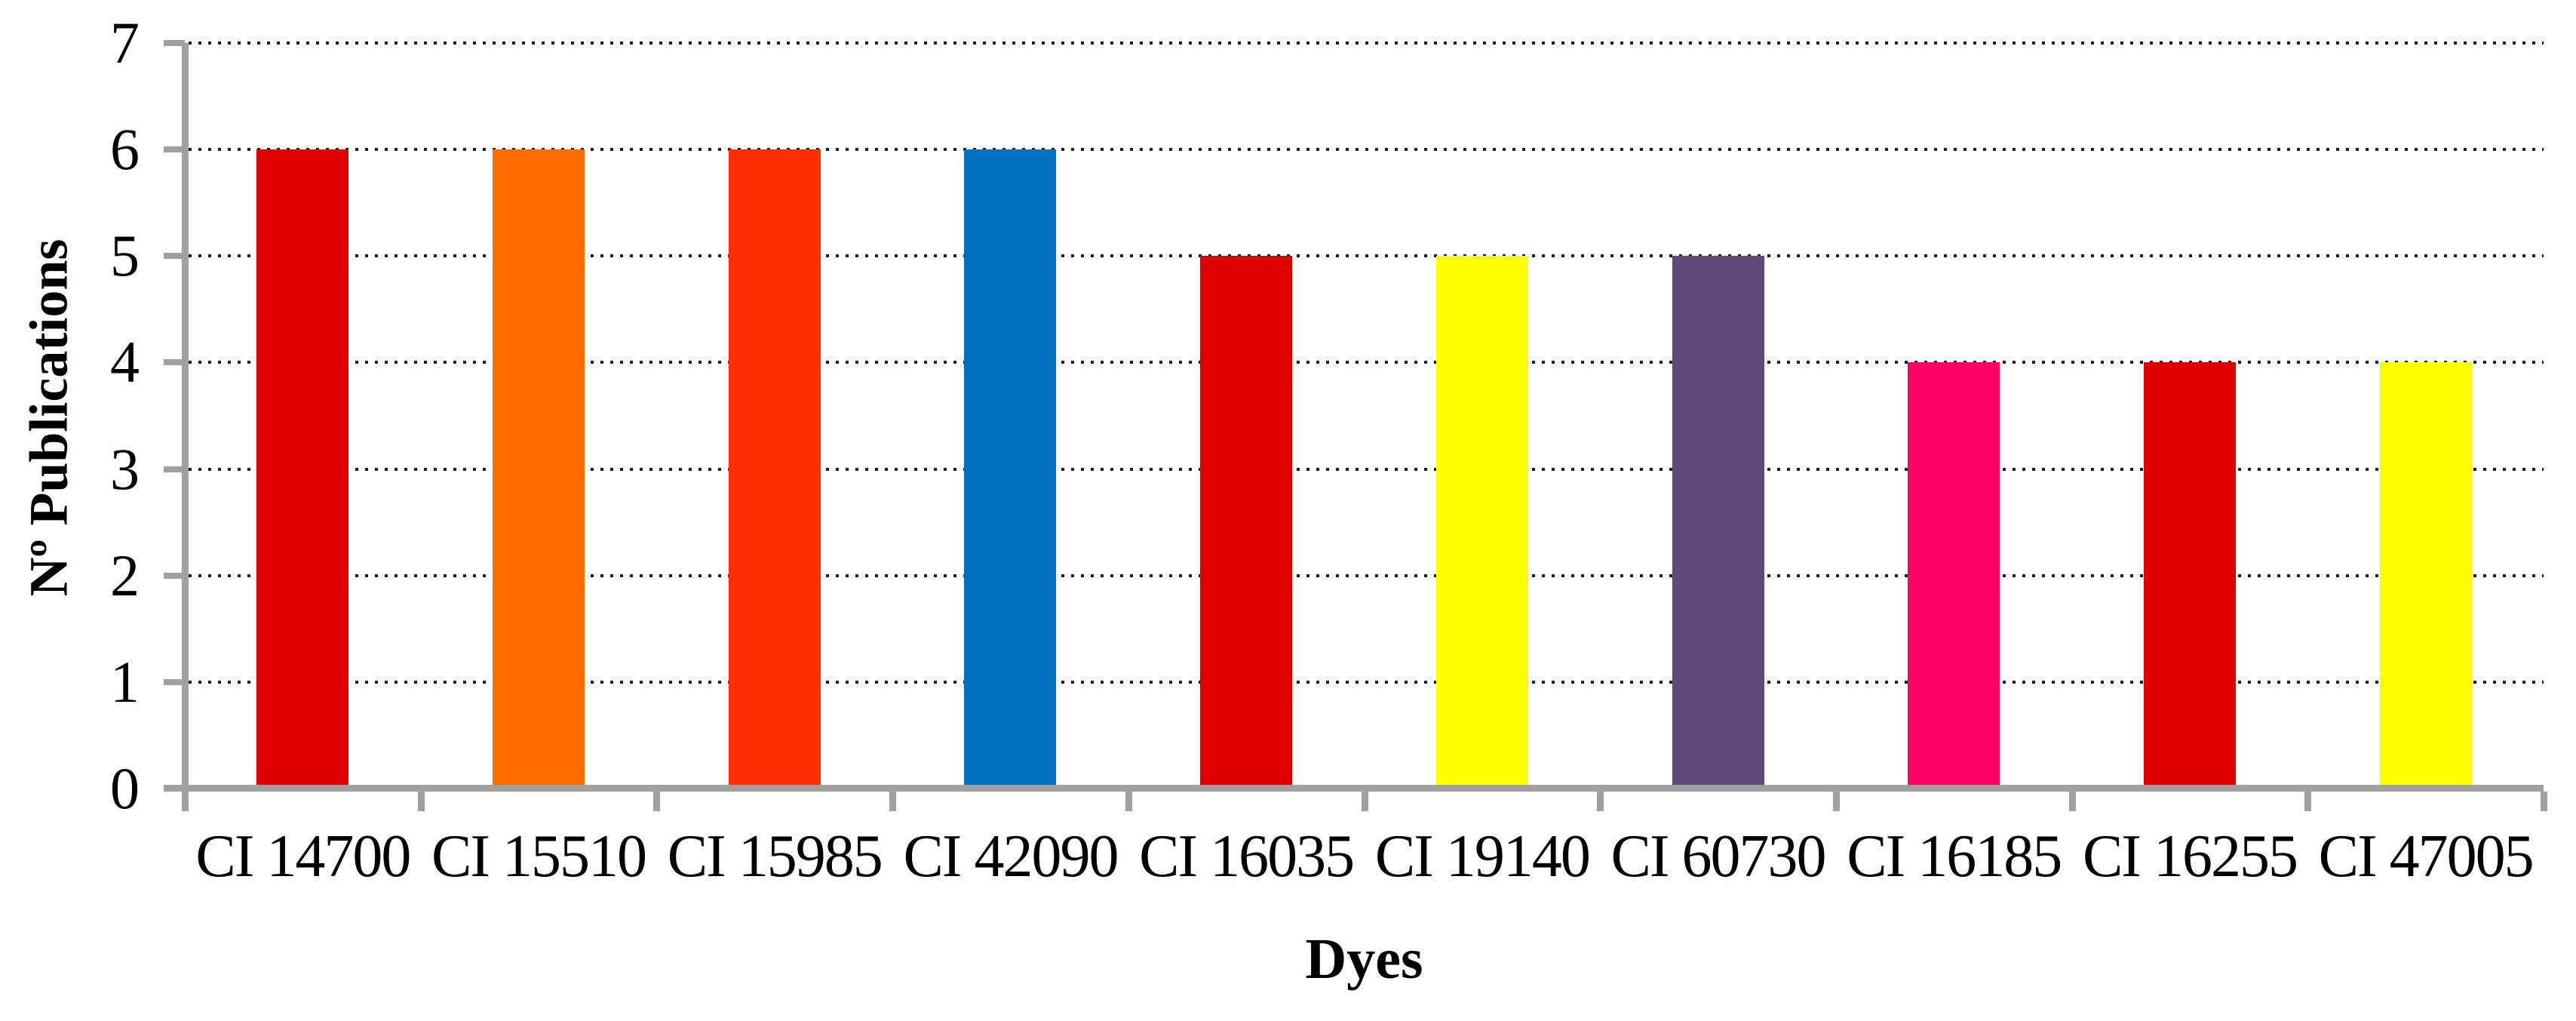 The image size is (2576, 1021). I want to click on y-tick-label: 1, so click(125, 681).